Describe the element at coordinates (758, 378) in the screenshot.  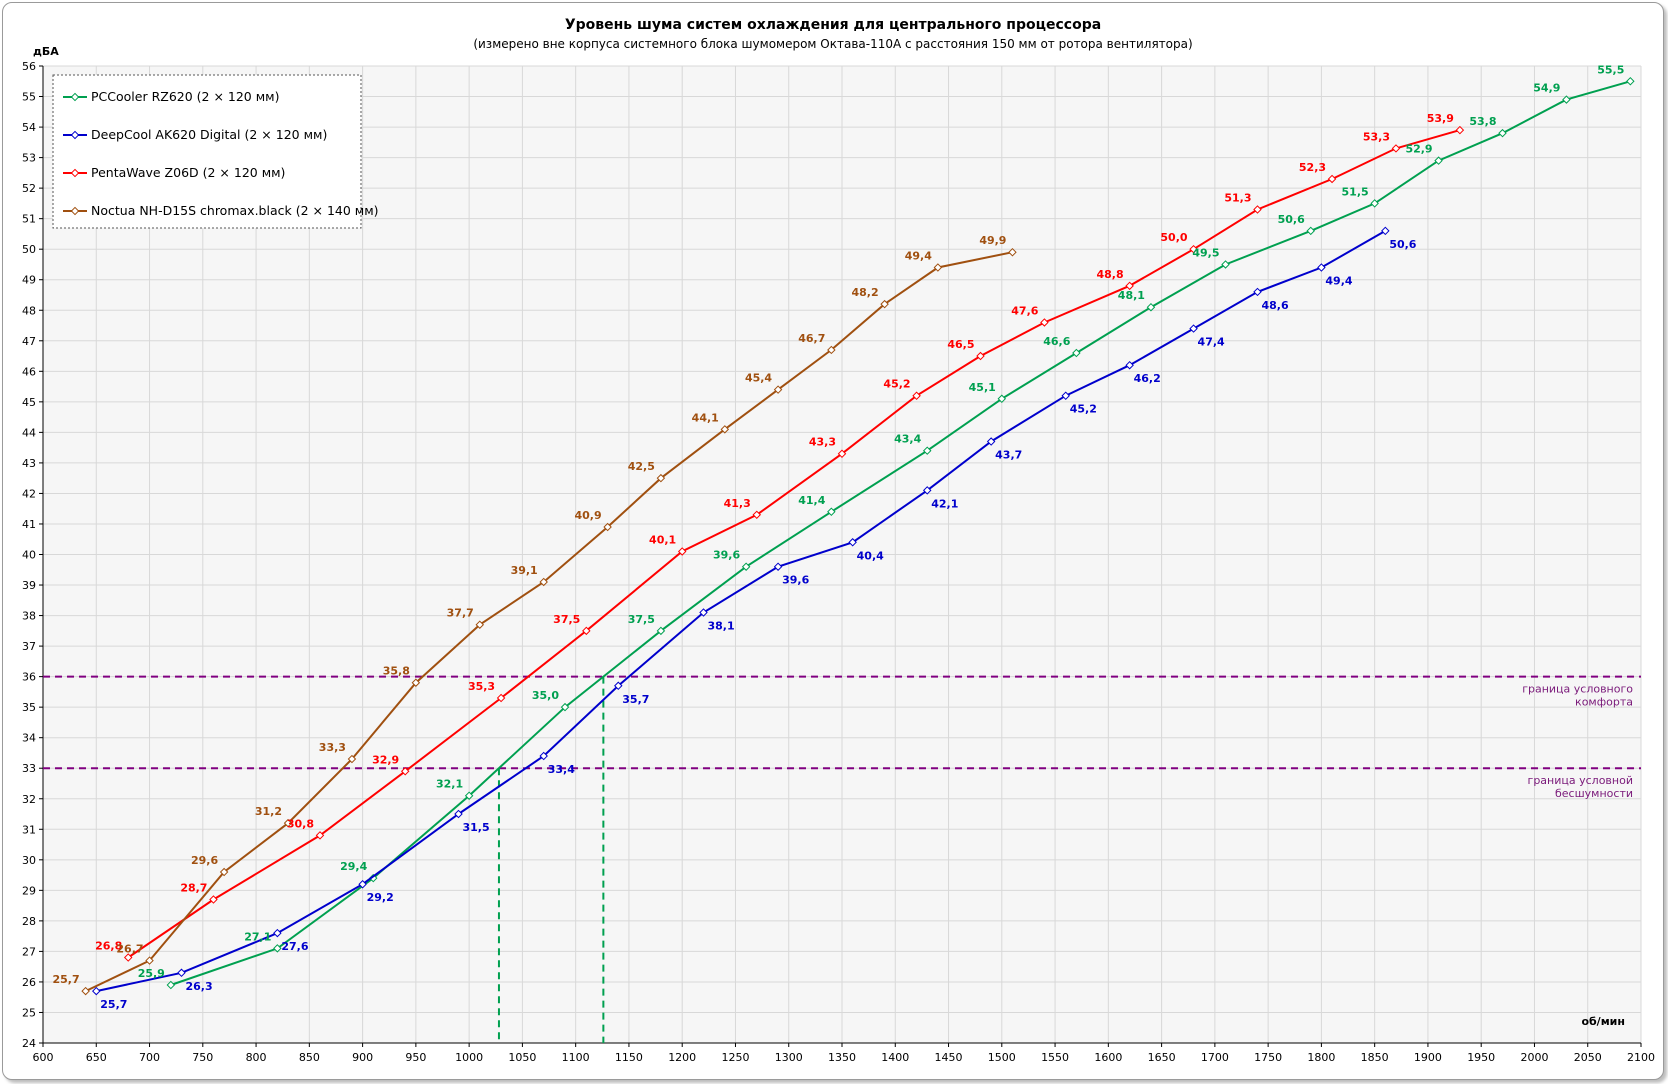
I see `data-label: 45,4` at that location.